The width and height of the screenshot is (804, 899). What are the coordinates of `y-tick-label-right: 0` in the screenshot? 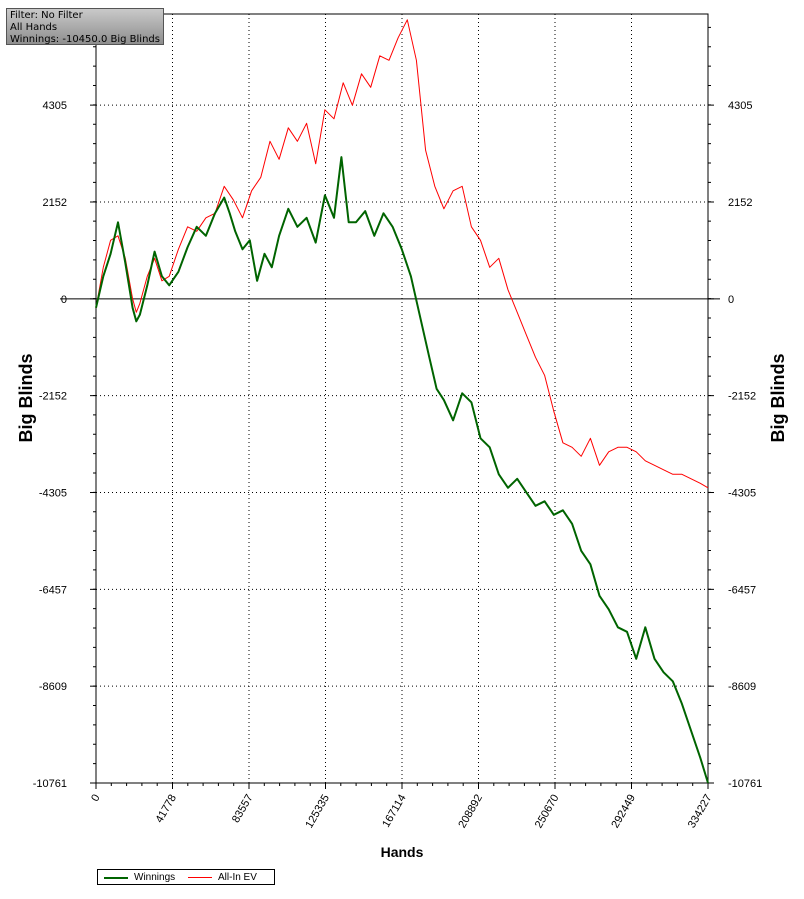 It's located at (731, 300).